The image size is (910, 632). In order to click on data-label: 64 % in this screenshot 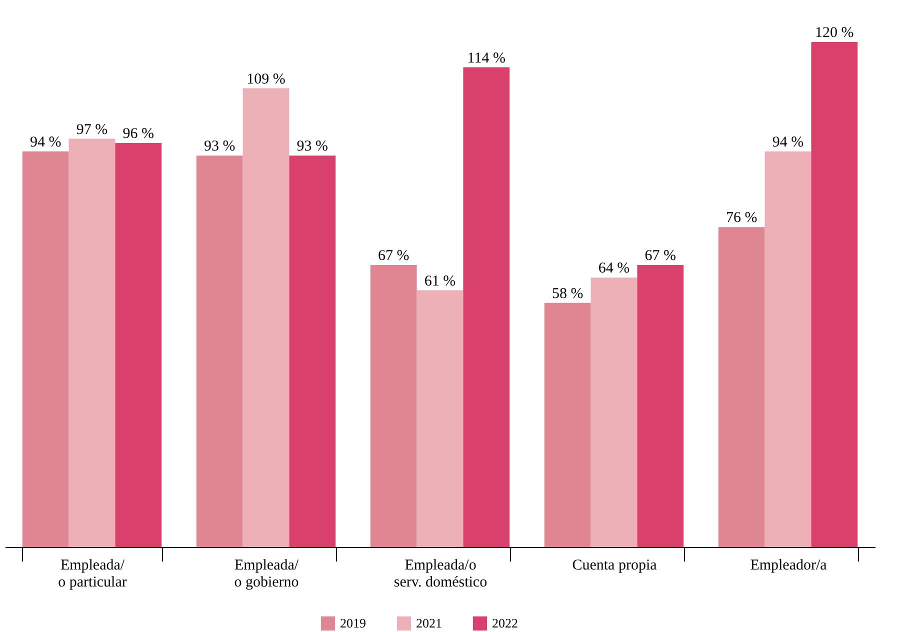, I will do `click(614, 268)`.